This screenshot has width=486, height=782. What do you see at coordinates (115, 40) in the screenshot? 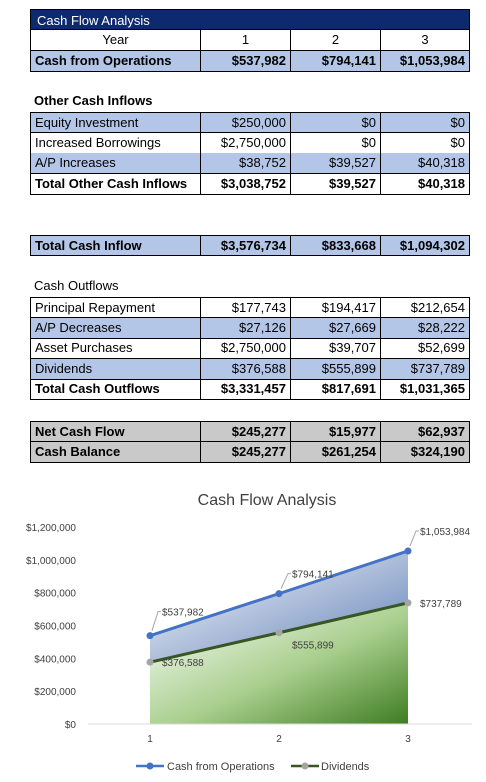
I see `year-header: Year` at bounding box center [115, 40].